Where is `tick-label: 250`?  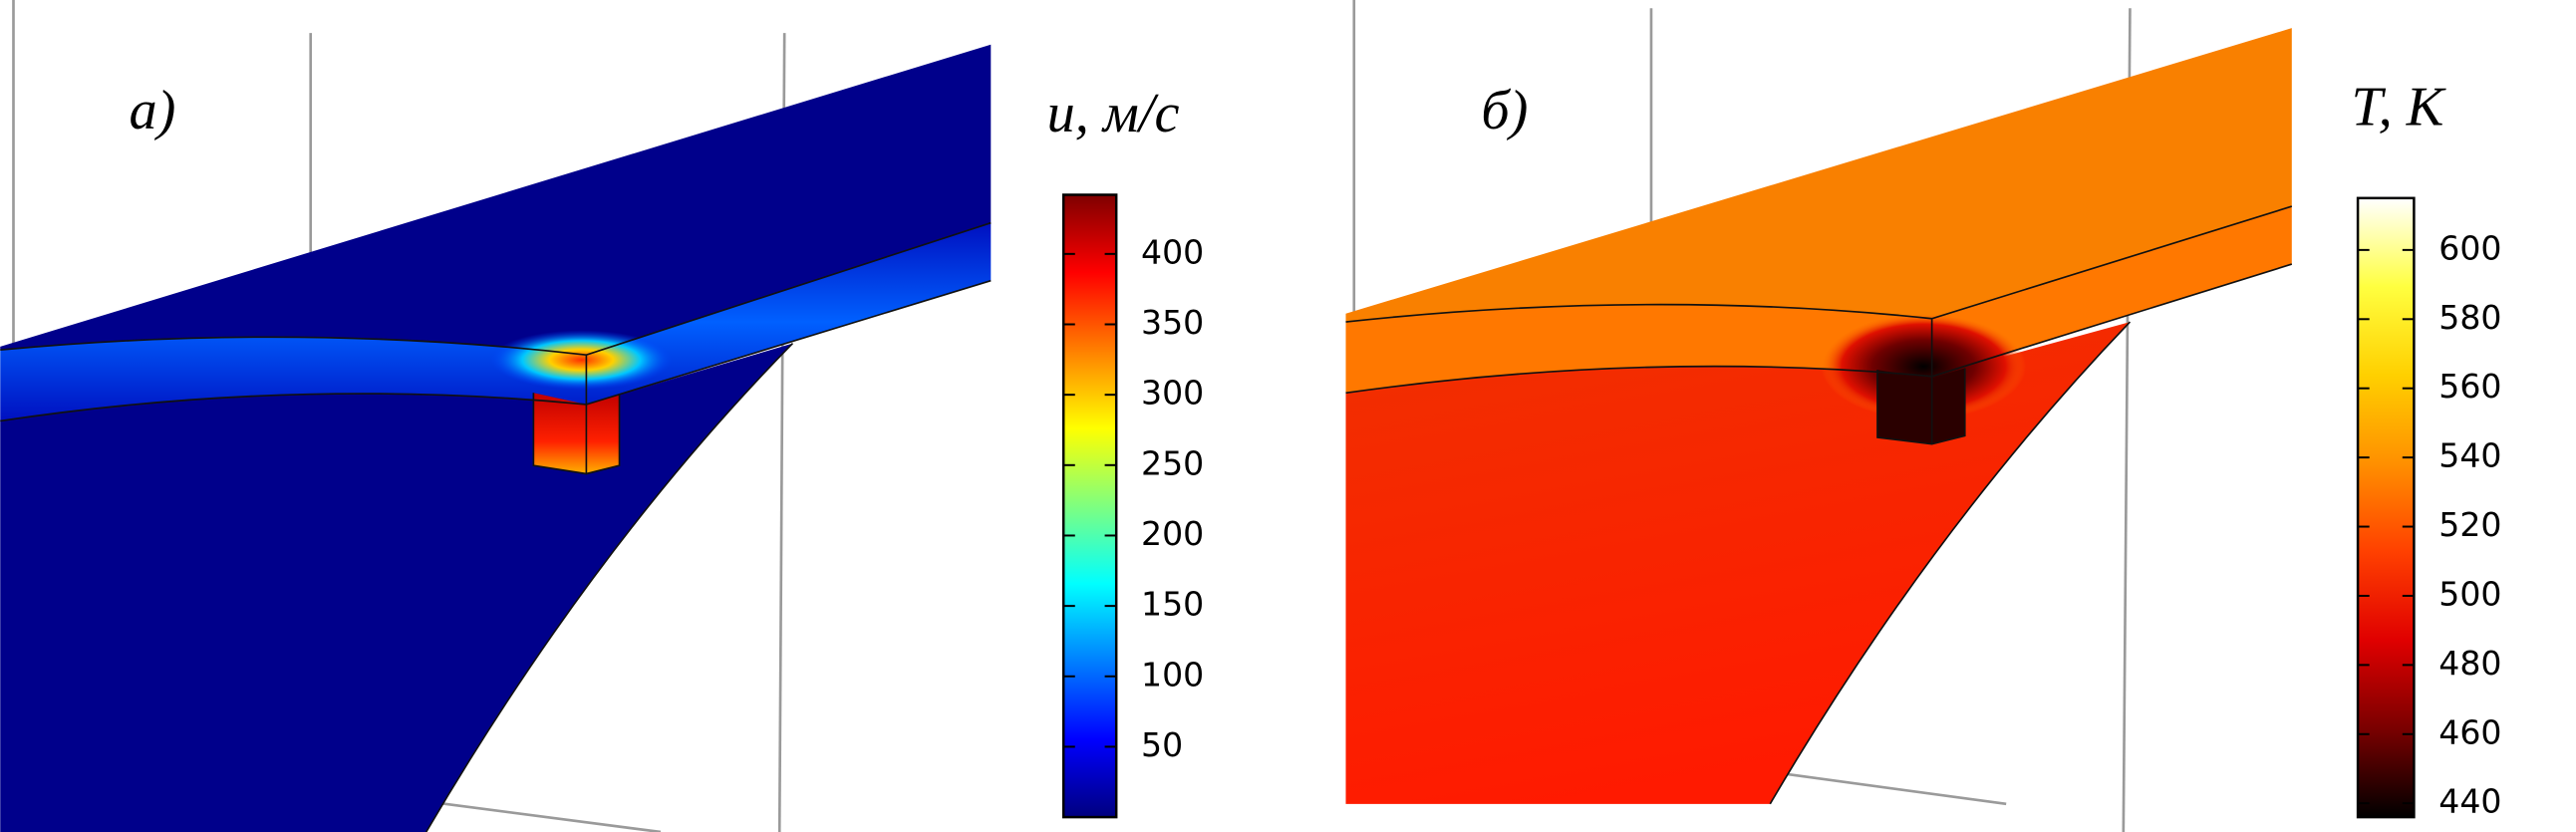
tick-label: 250 is located at coordinates (1172, 462).